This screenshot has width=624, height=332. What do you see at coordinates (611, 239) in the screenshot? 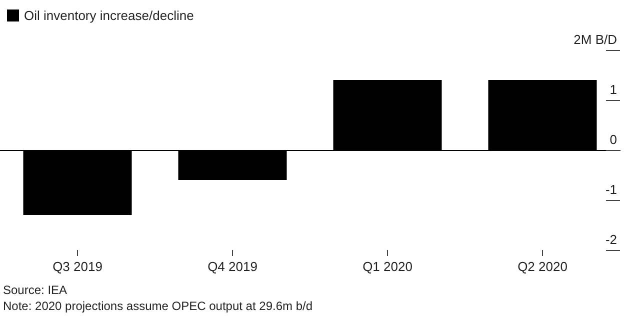
I see `y-tick-label: -2` at bounding box center [611, 239].